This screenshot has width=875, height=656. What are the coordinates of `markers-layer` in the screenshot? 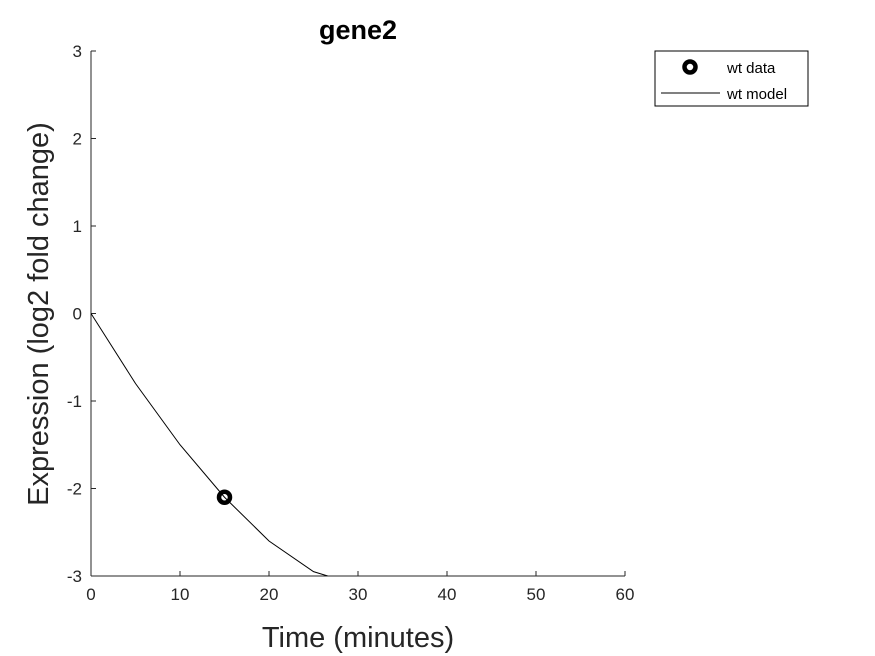 It's located at (224, 497).